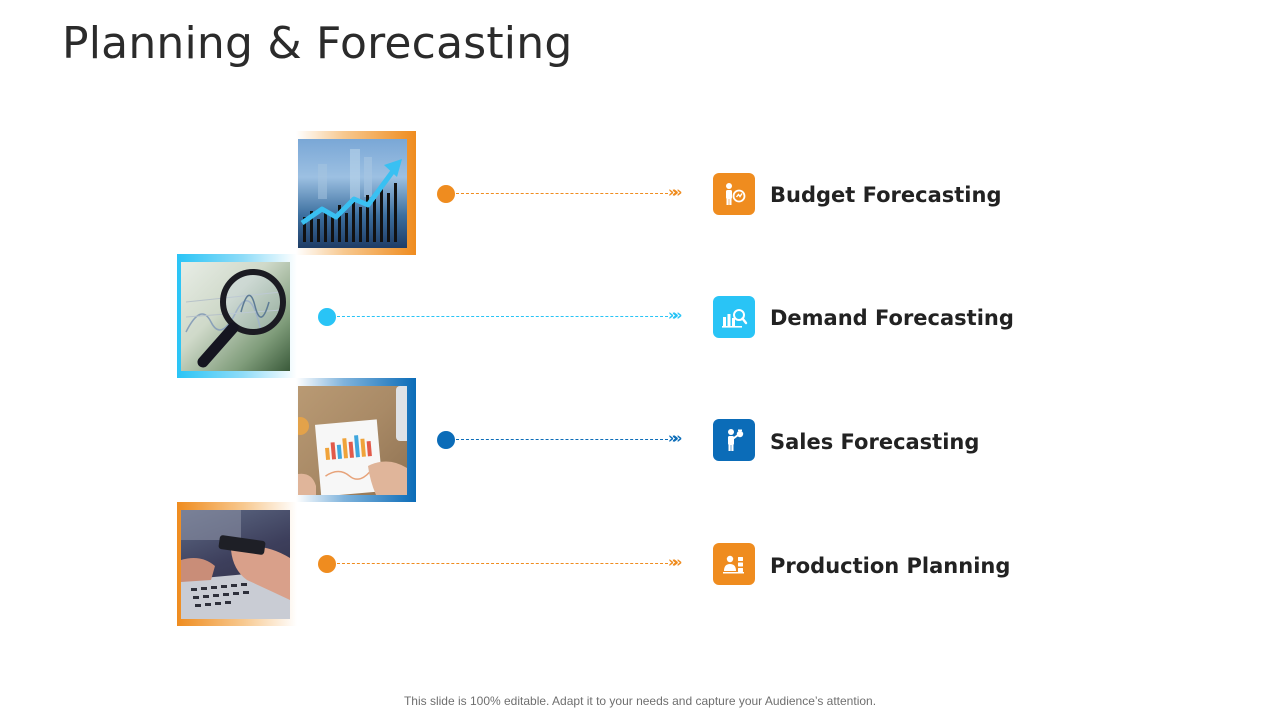 This screenshot has width=1280, height=720. Describe the element at coordinates (317, 43) in the screenshot. I see `page-title: Planning & Forecasting` at that location.